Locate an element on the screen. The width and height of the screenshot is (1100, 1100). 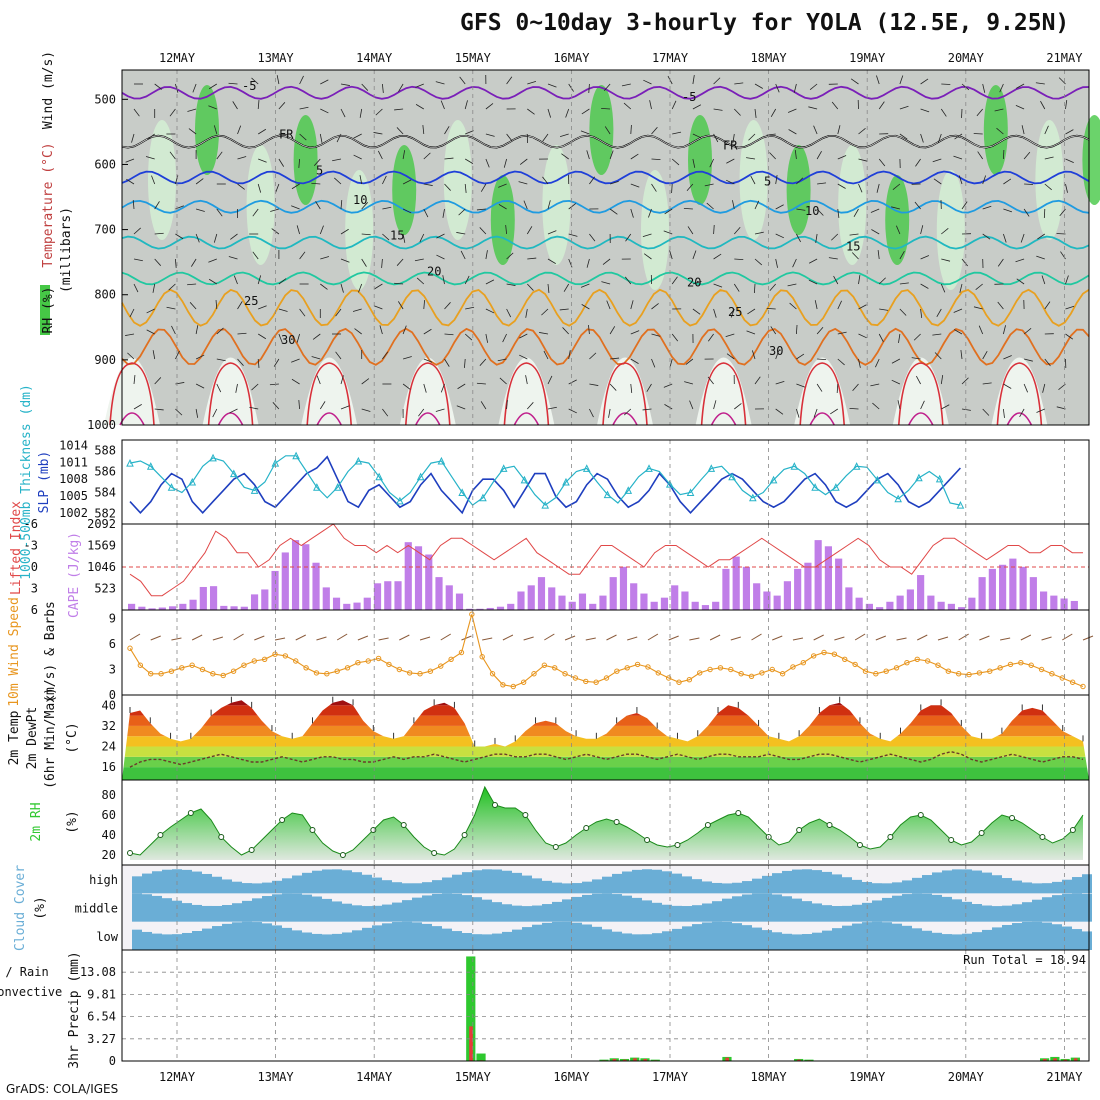
wind-tick: 9 is located at coordinates (112, 619).